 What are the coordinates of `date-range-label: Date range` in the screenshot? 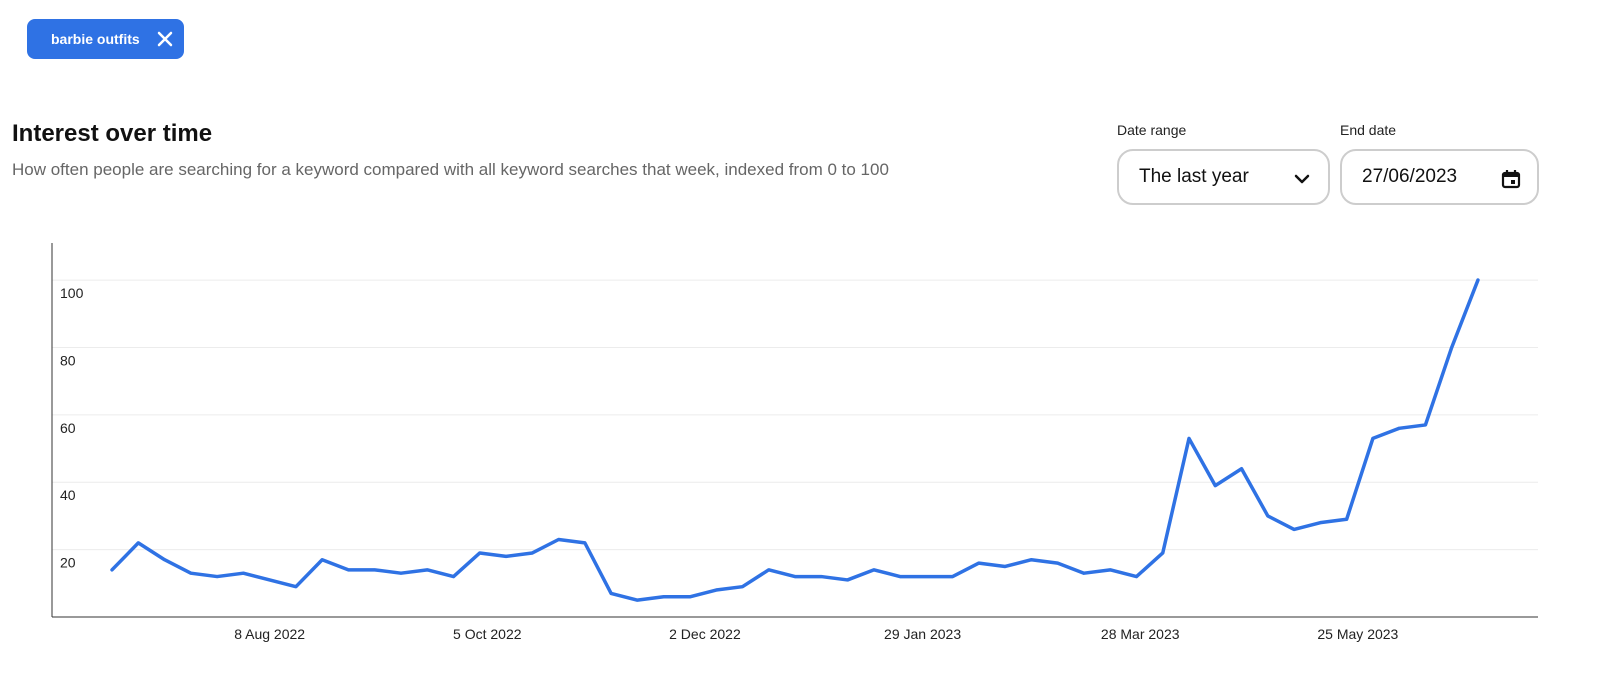 It's located at (1152, 130).